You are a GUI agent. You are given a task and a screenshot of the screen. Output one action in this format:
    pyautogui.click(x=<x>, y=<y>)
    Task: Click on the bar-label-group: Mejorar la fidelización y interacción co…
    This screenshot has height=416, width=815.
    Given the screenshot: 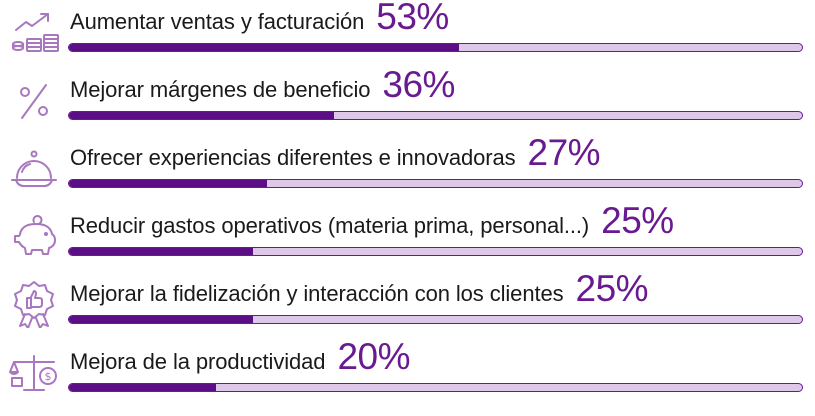 What is the action you would take?
    pyautogui.click(x=359, y=289)
    